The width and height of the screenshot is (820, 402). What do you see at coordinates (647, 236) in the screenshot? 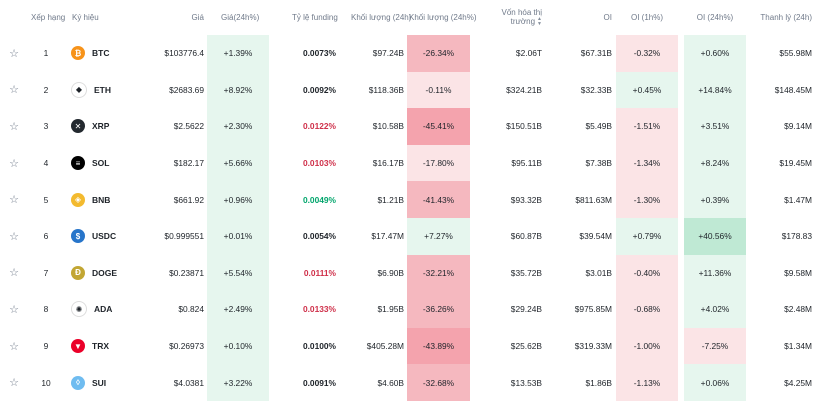
I see `oi-1h-value: +0.79%` at bounding box center [647, 236].